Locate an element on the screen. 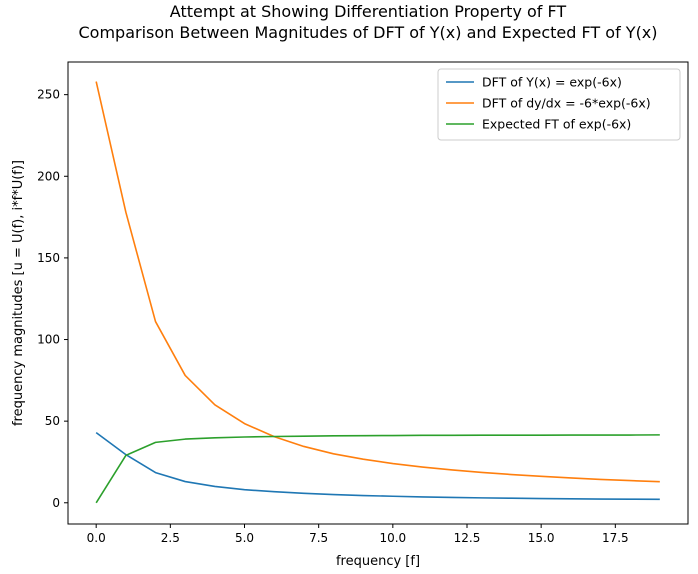 This screenshot has height=574, width=698. x-tick-label: 2.5 is located at coordinates (170, 538).